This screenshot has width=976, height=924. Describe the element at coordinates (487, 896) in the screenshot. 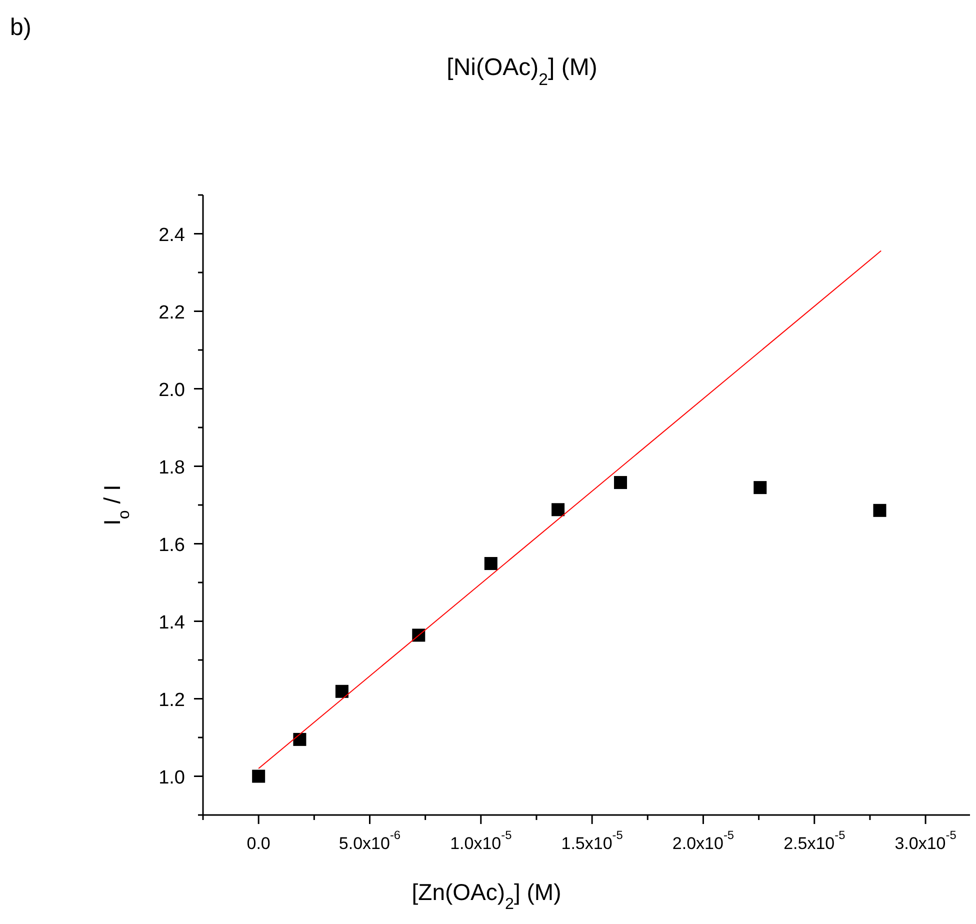

I see `x-axis-title: [Zn(OAc)$_{2}$] (M)` at that location.